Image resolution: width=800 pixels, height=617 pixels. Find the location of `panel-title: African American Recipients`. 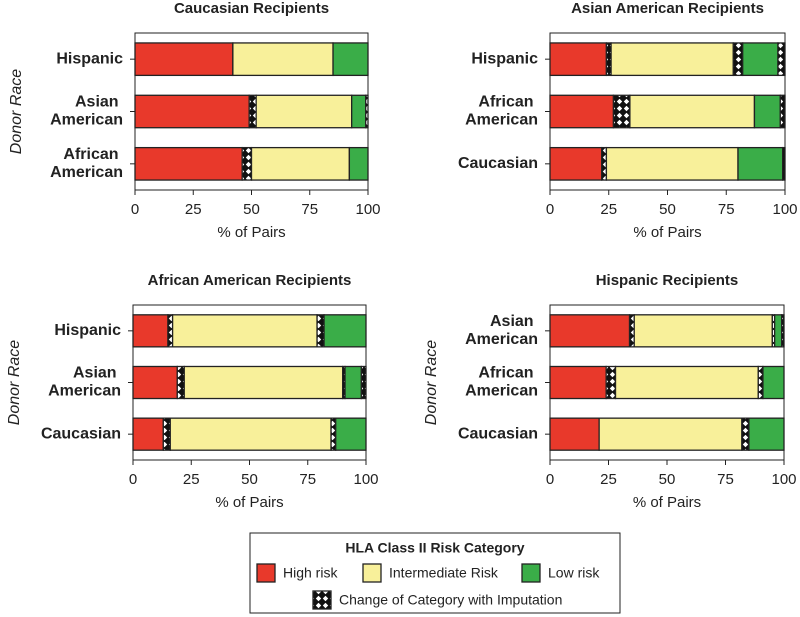

panel-title: African American Recipients is located at coordinates (250, 280).